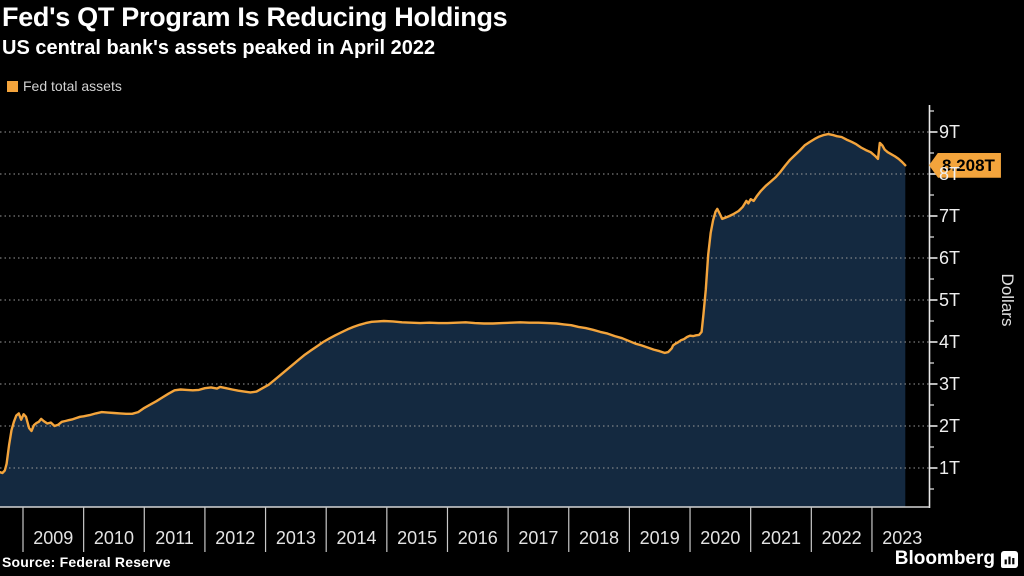 This screenshot has width=1024, height=576. Describe the element at coordinates (255, 17) in the screenshot. I see `page-title: Fed's QT Program Is Reducing Holdings` at that location.